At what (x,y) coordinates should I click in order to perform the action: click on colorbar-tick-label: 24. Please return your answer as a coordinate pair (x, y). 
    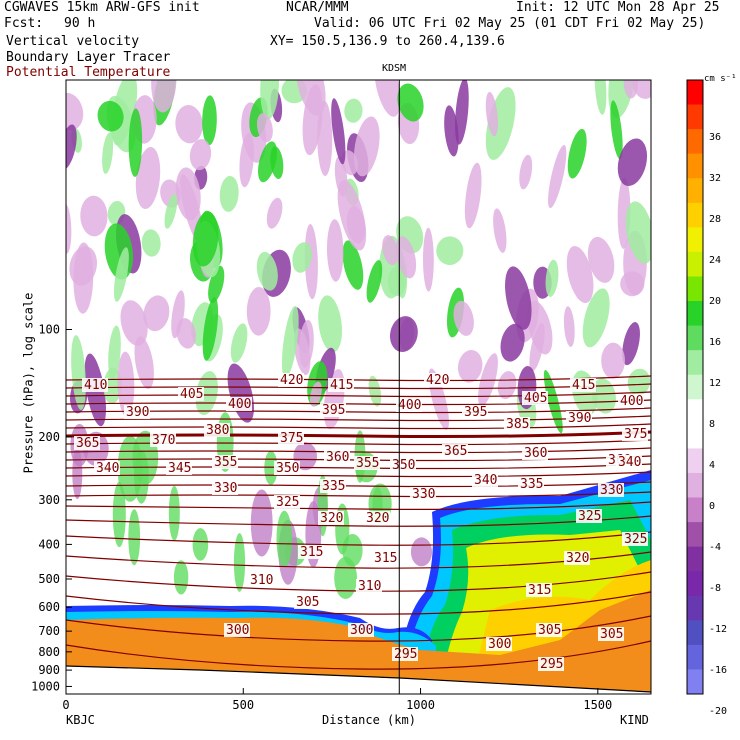
    Looking at the image, I should click on (715, 260).